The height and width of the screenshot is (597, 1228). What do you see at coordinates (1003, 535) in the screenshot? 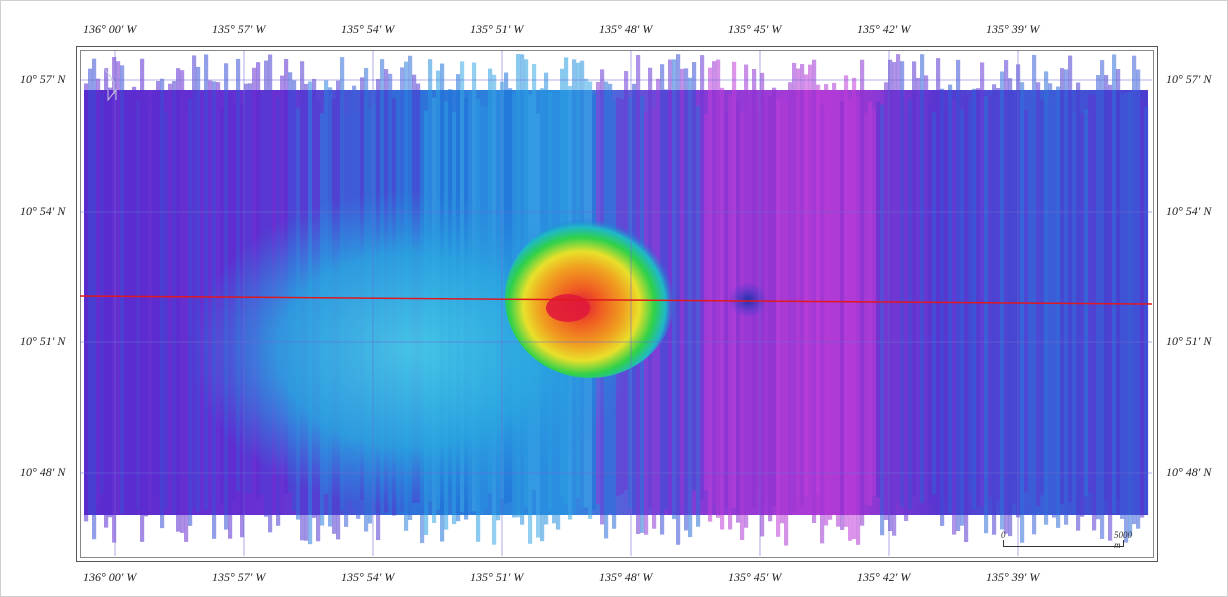
I see `scale-bar-start-label: 0` at bounding box center [1003, 535].